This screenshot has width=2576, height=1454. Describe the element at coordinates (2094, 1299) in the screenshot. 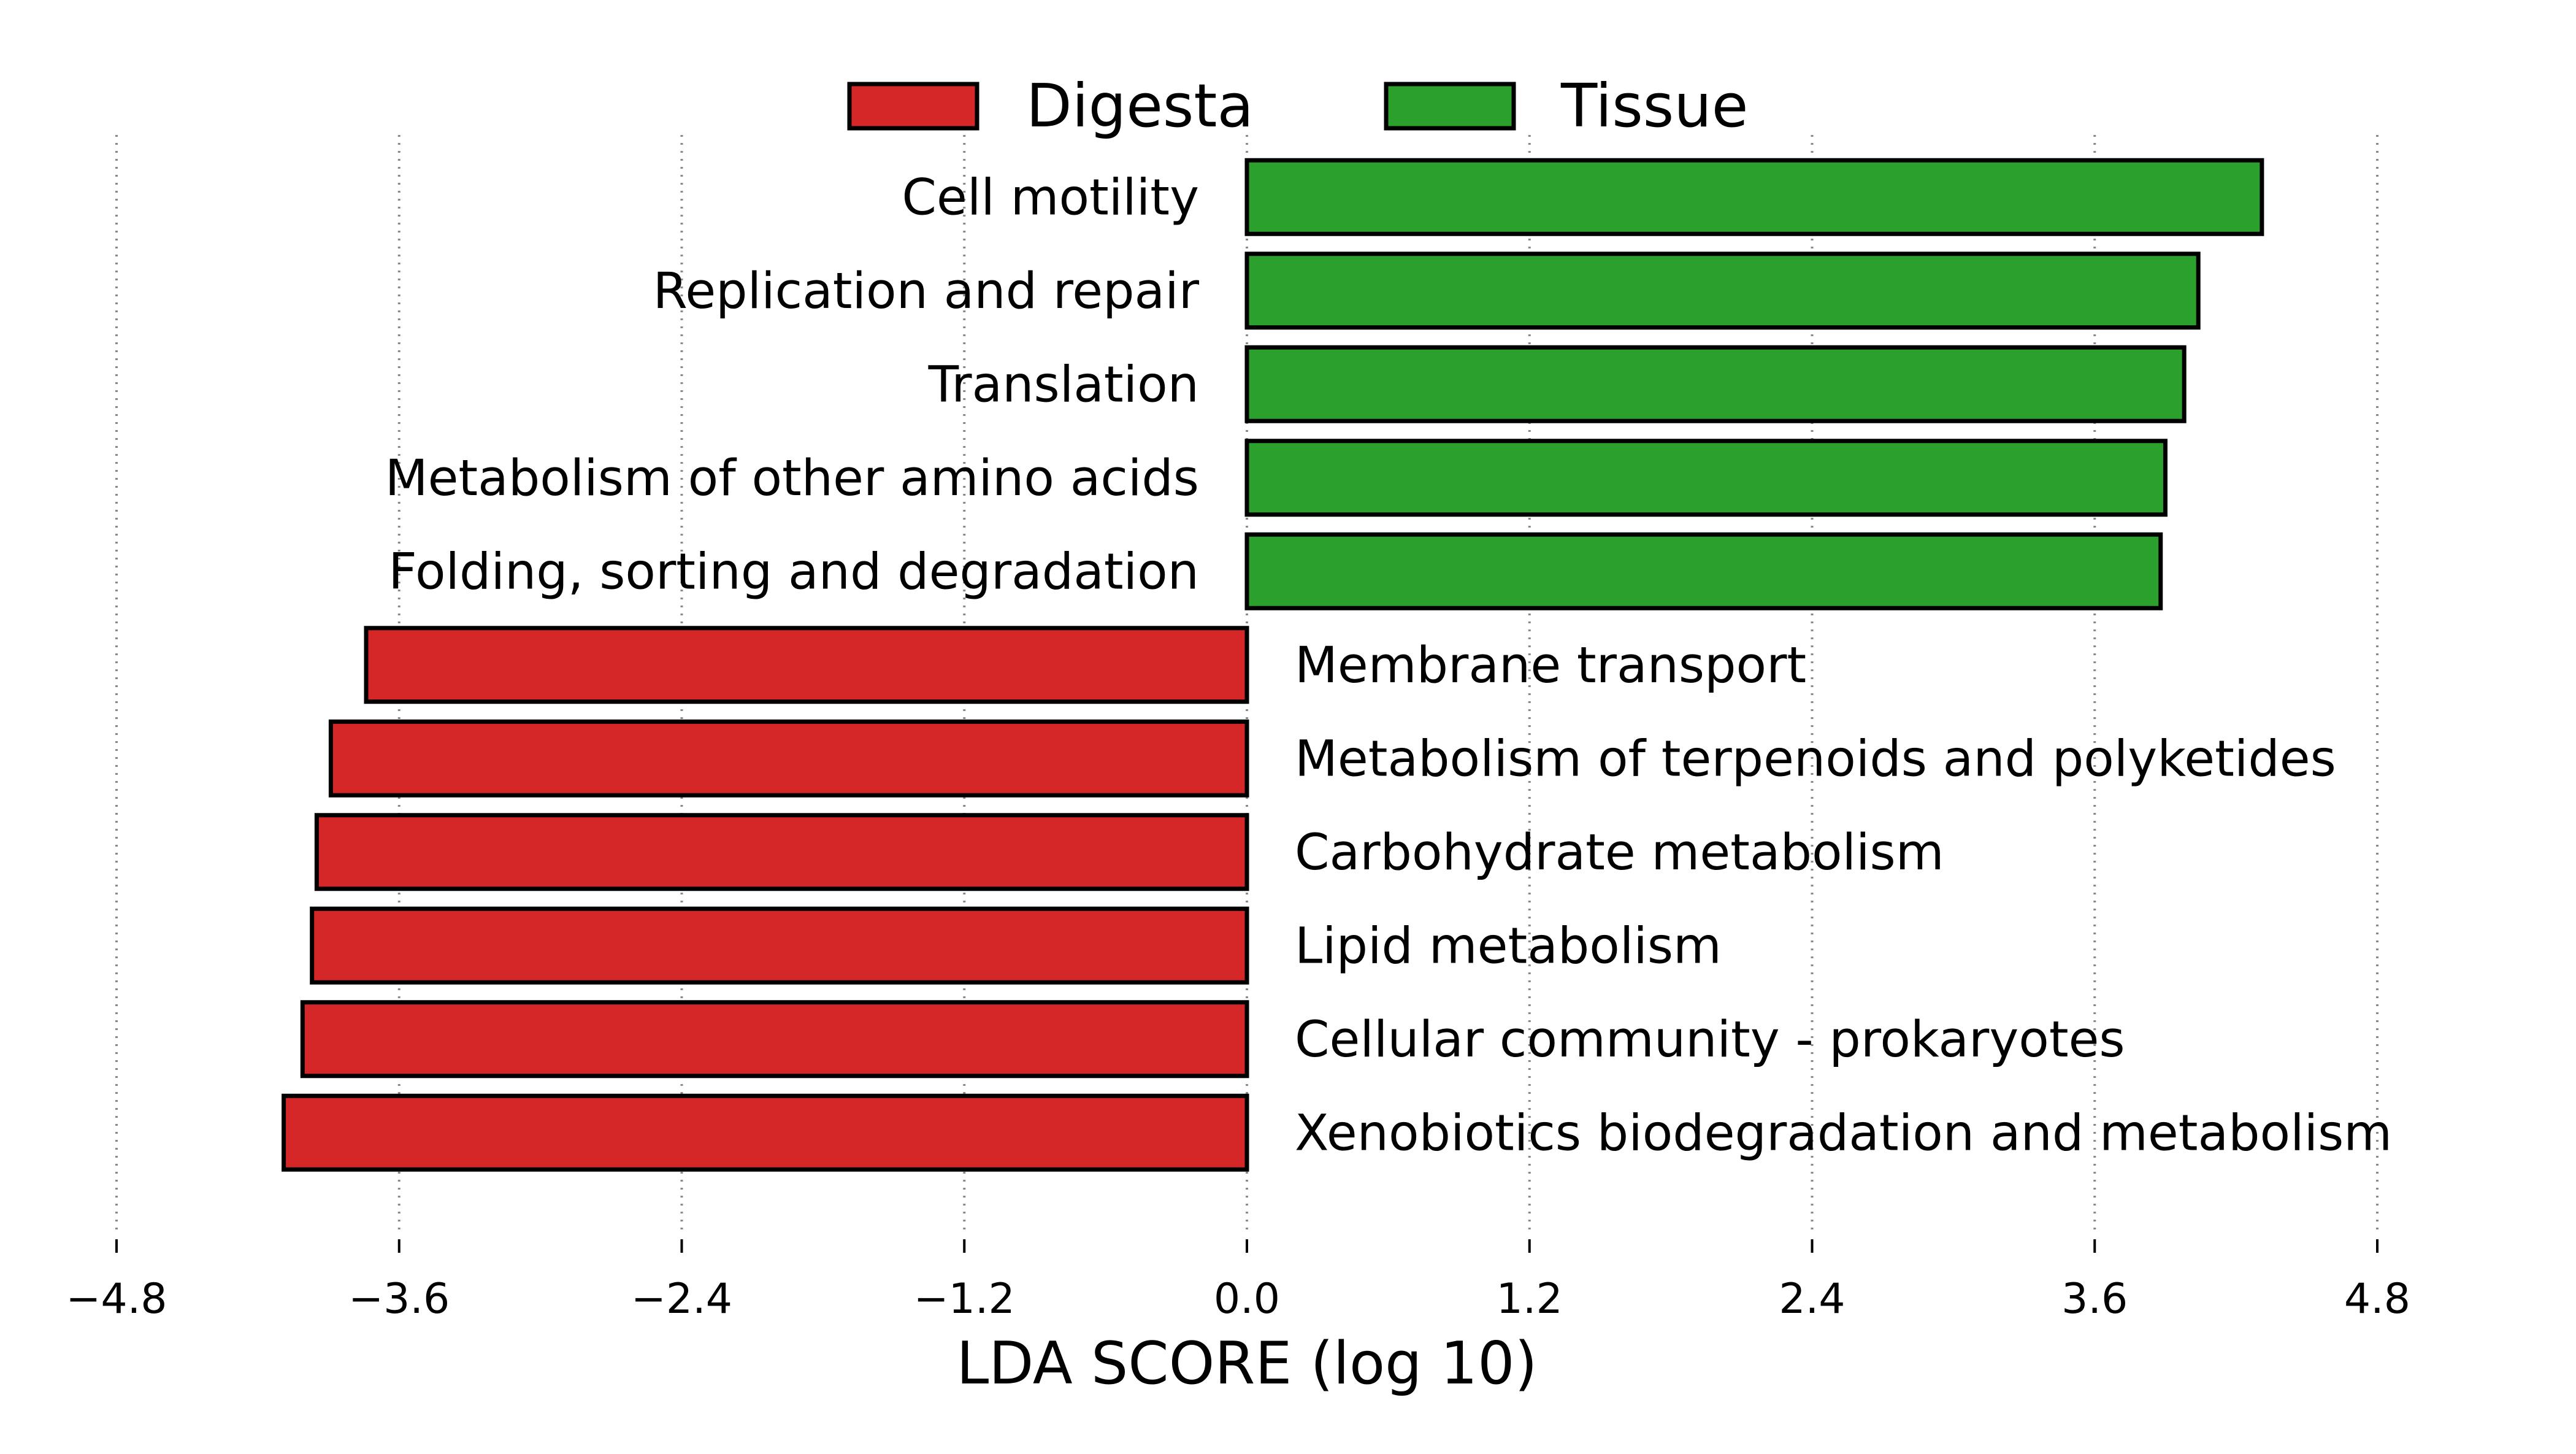

I see `x-tick-label-7: 3.6` at that location.